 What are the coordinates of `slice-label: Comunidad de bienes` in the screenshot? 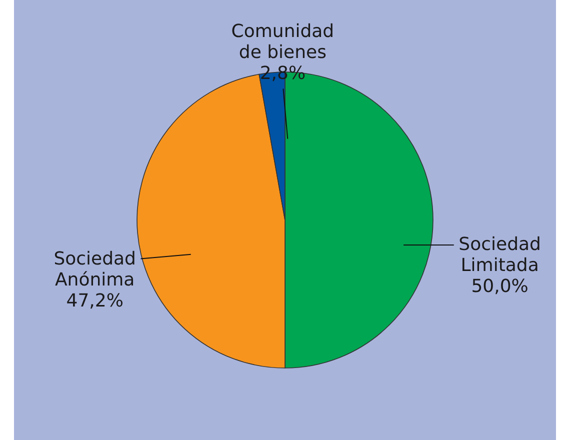 It's located at (282, 41).